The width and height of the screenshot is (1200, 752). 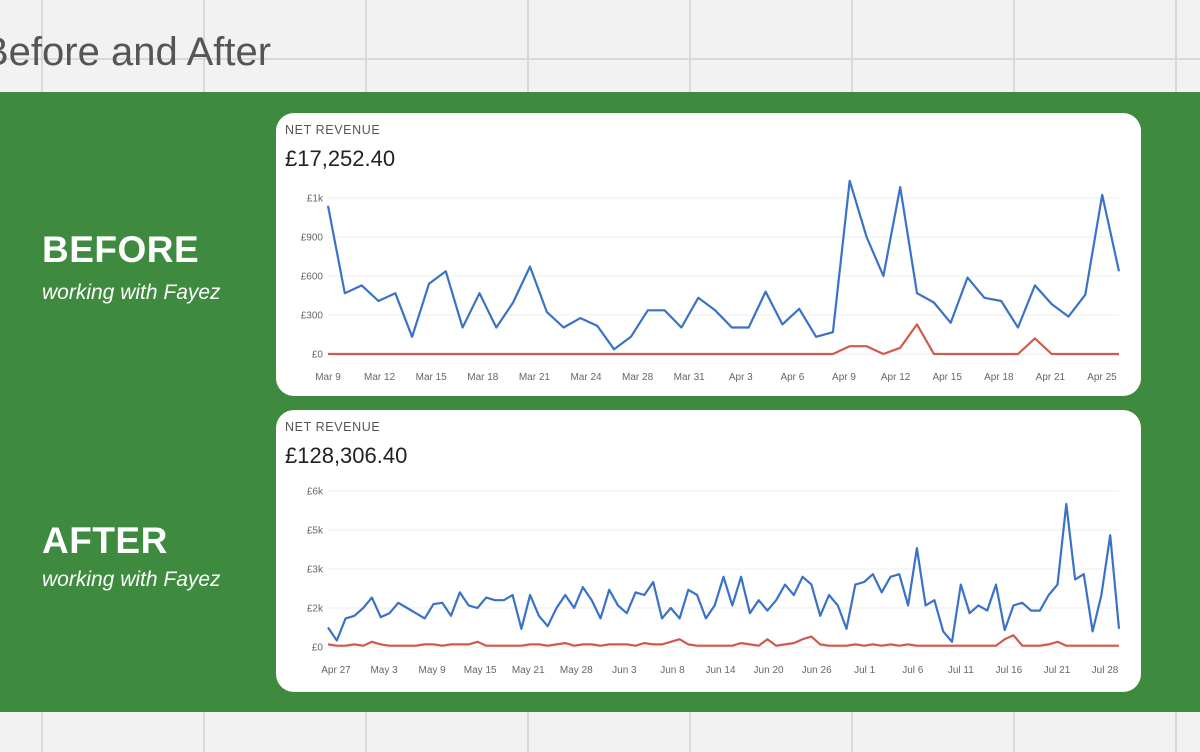 I want to click on after-subtitle: working with Fayez, so click(x=131, y=579).